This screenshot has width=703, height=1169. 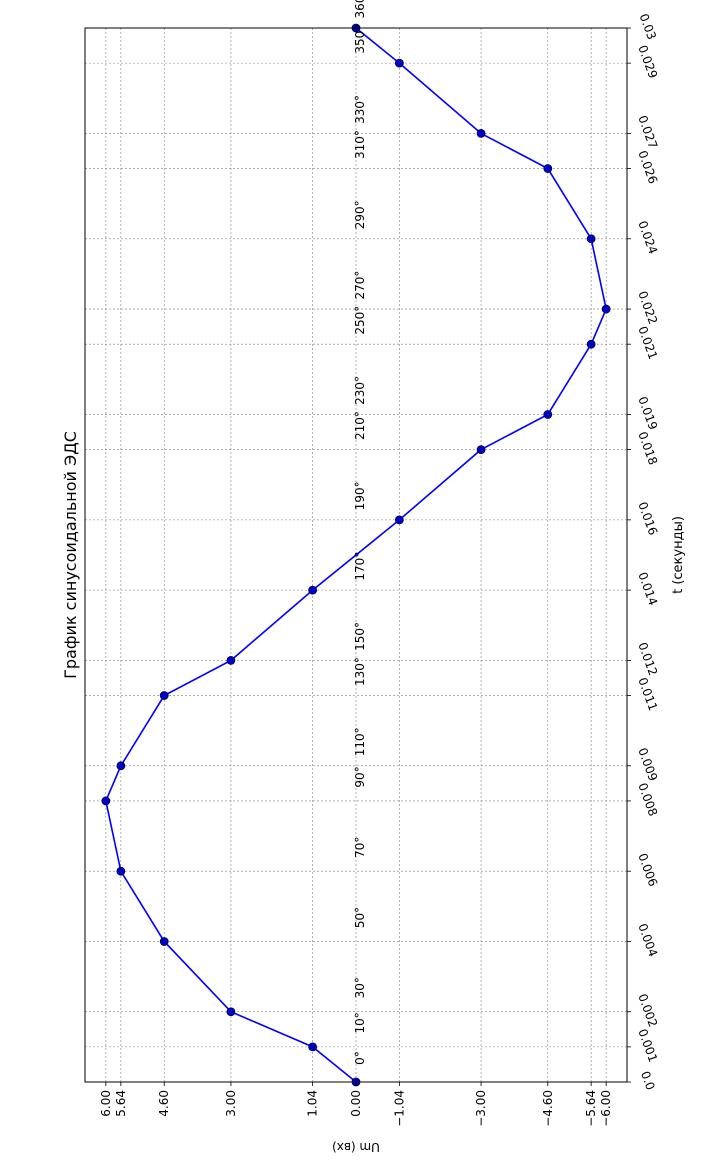 What do you see at coordinates (360, 425) in the screenshot?
I see `angle-label: 210°` at bounding box center [360, 425].